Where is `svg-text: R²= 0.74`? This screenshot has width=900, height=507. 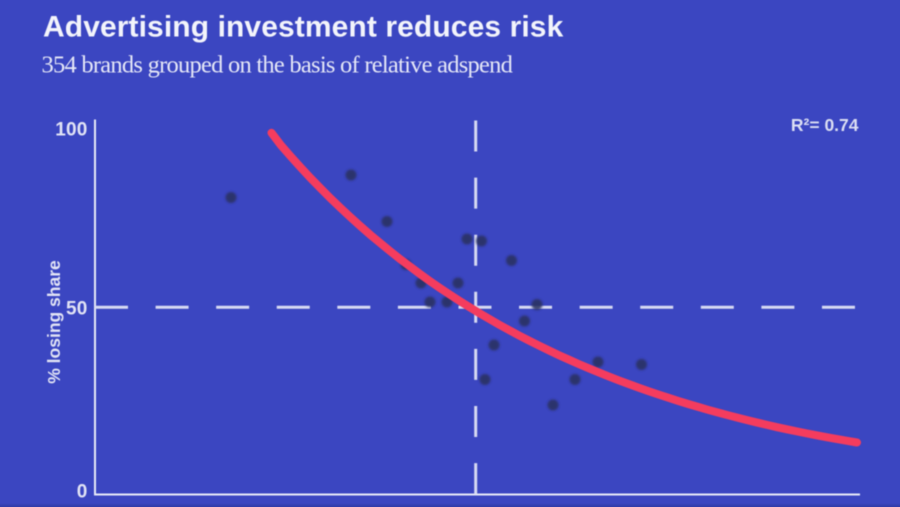
svg-text: R²= 0.74 is located at coordinates (825, 125).